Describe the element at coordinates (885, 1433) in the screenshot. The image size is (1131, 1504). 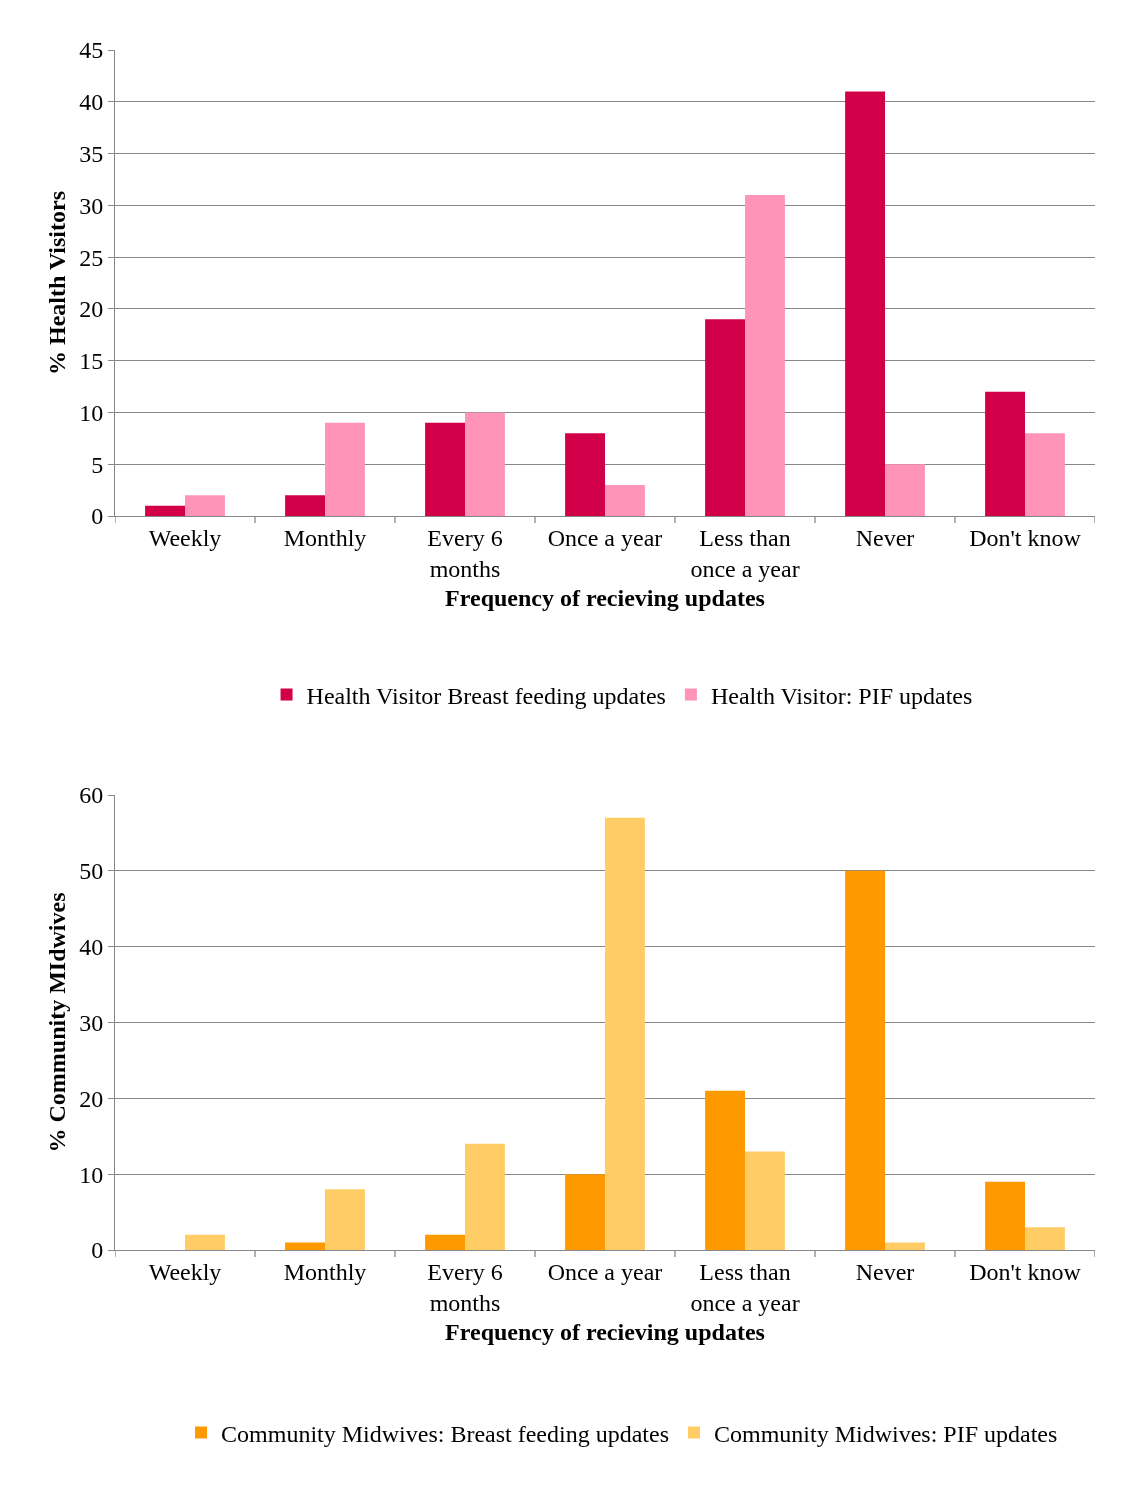
I see `legend-label: Community Midwives: PIF updates` at that location.